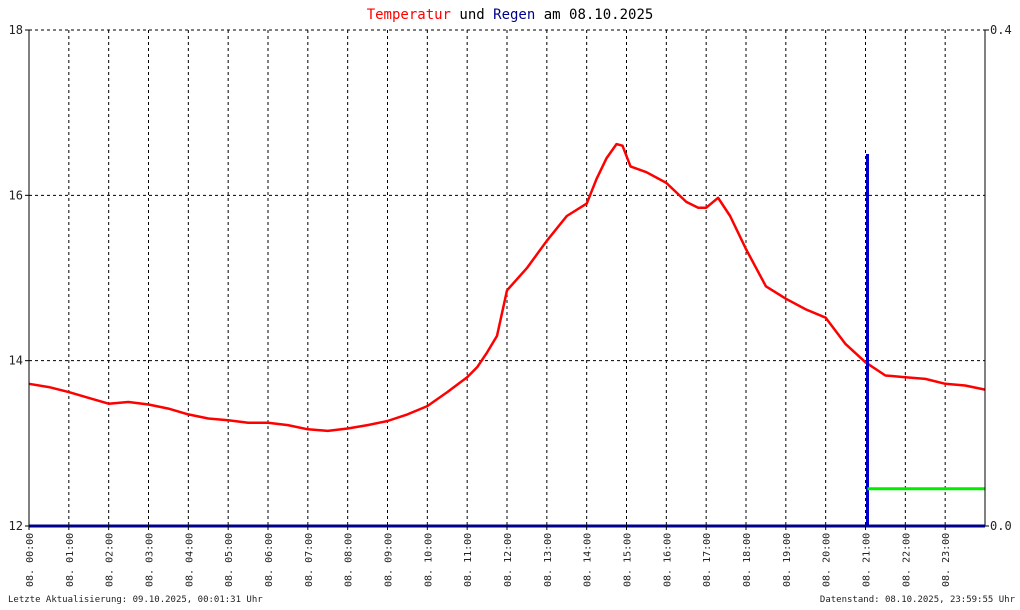  I want to click on x-tick-label: 08. 04:00, so click(189, 560).